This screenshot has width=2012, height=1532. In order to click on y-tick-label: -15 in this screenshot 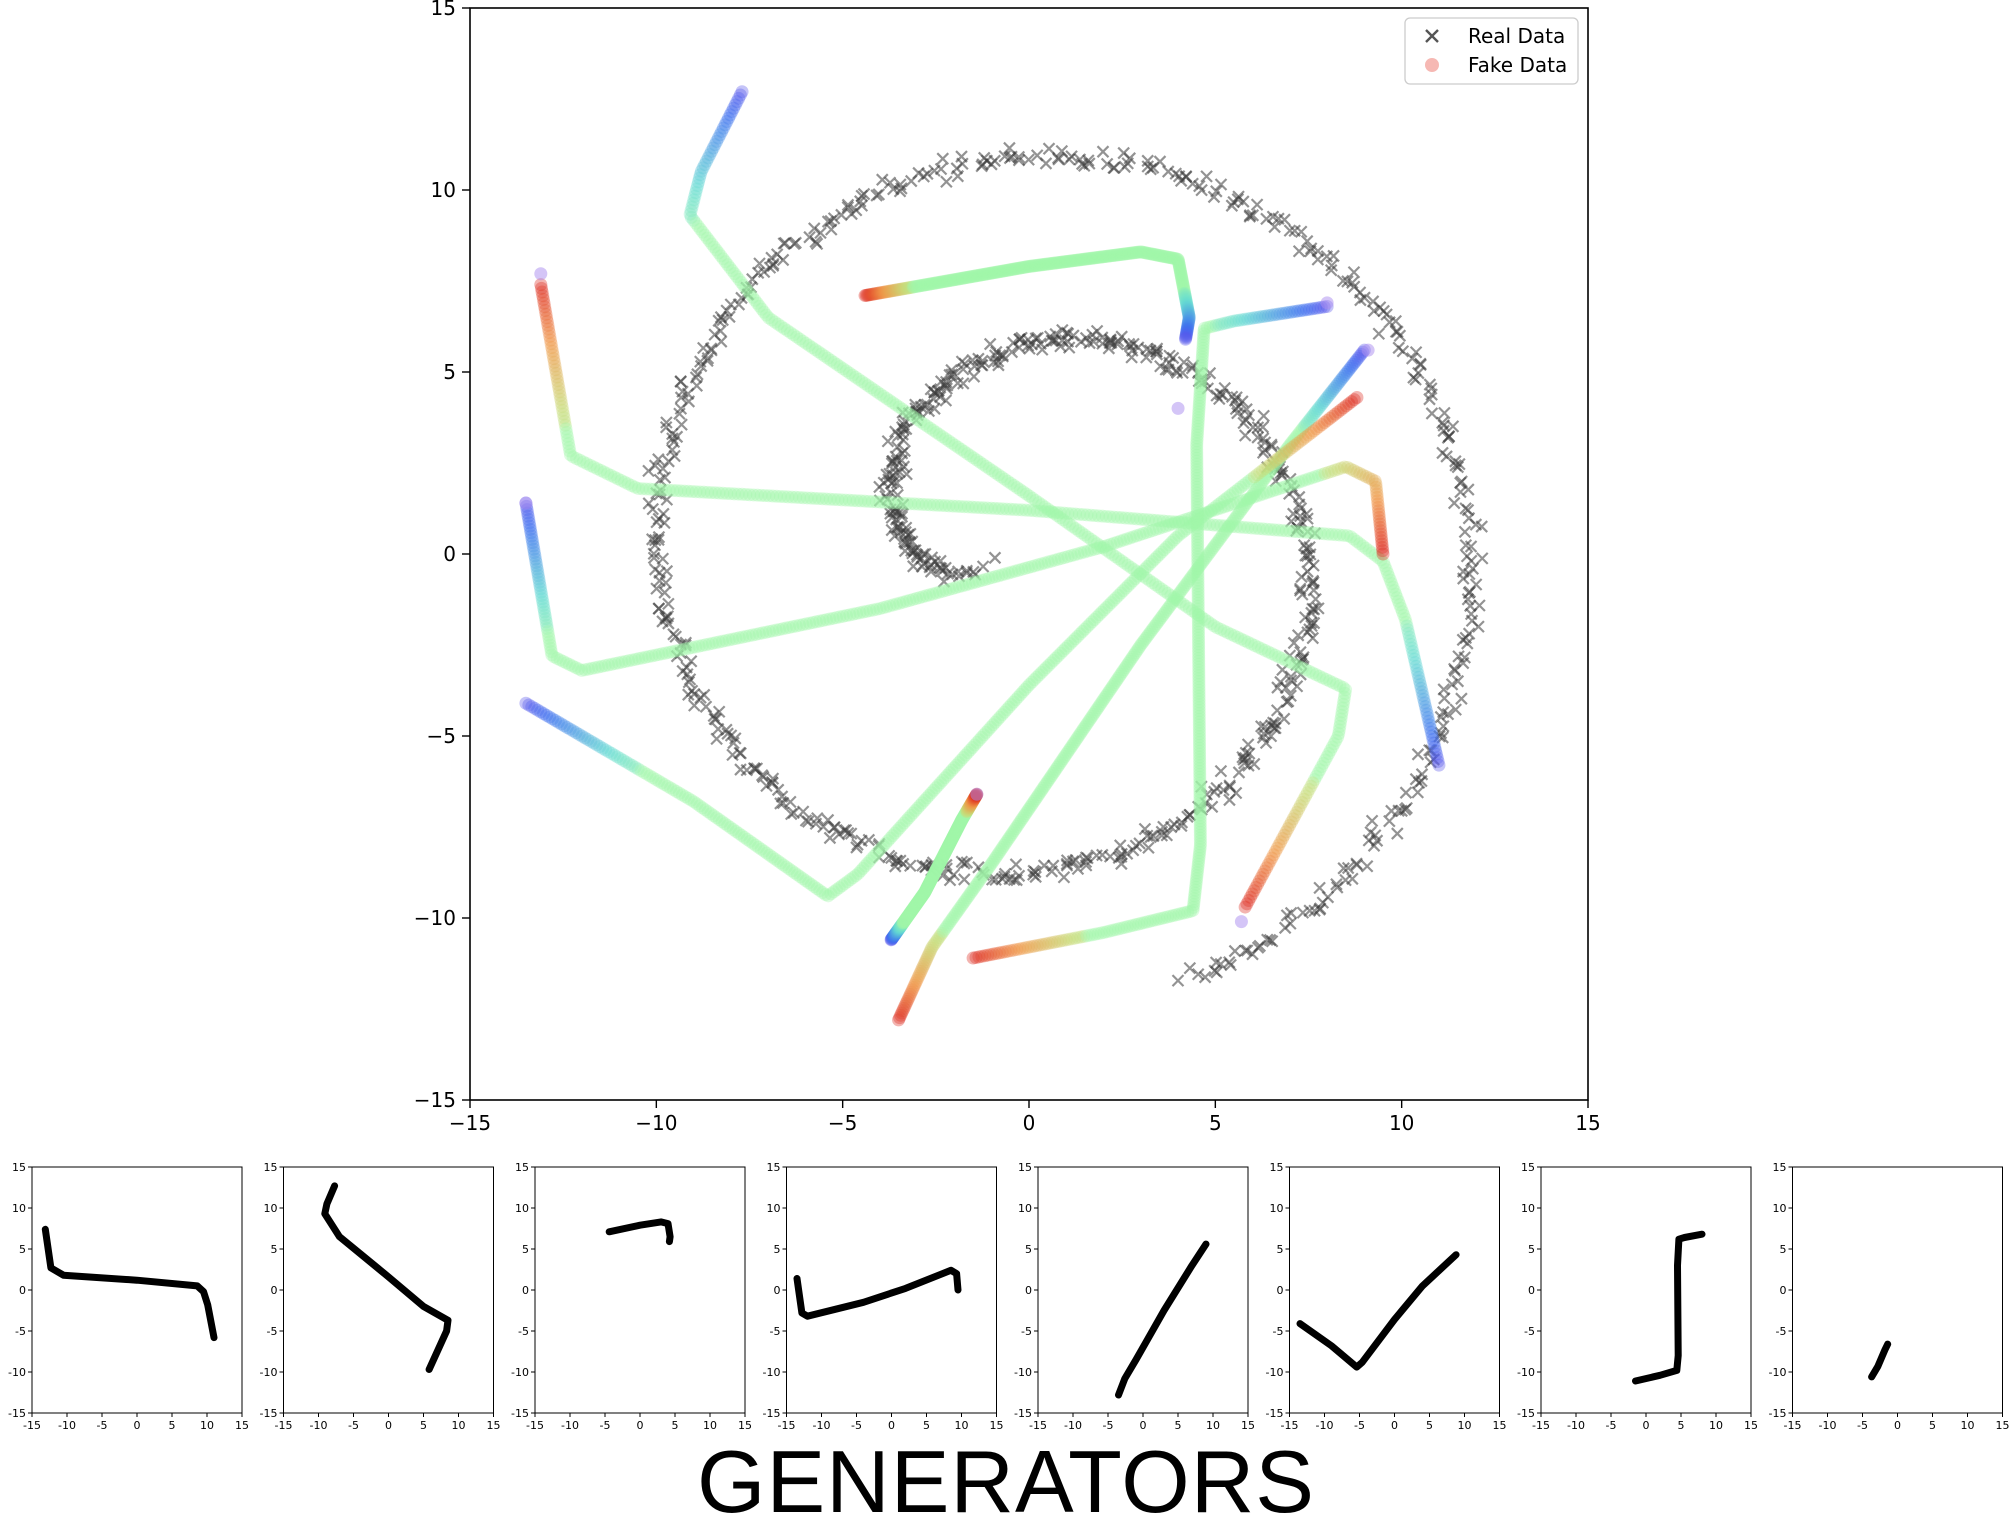, I will do `click(1023, 1413)`.